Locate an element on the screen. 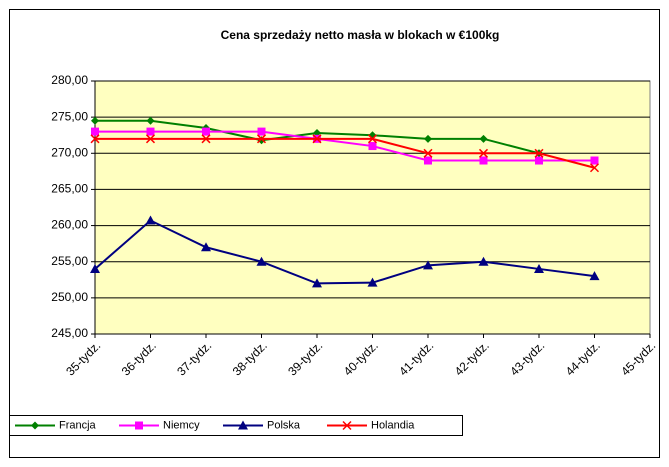 The width and height of the screenshot is (669, 467). legend-label: Niemcy is located at coordinates (181, 425).